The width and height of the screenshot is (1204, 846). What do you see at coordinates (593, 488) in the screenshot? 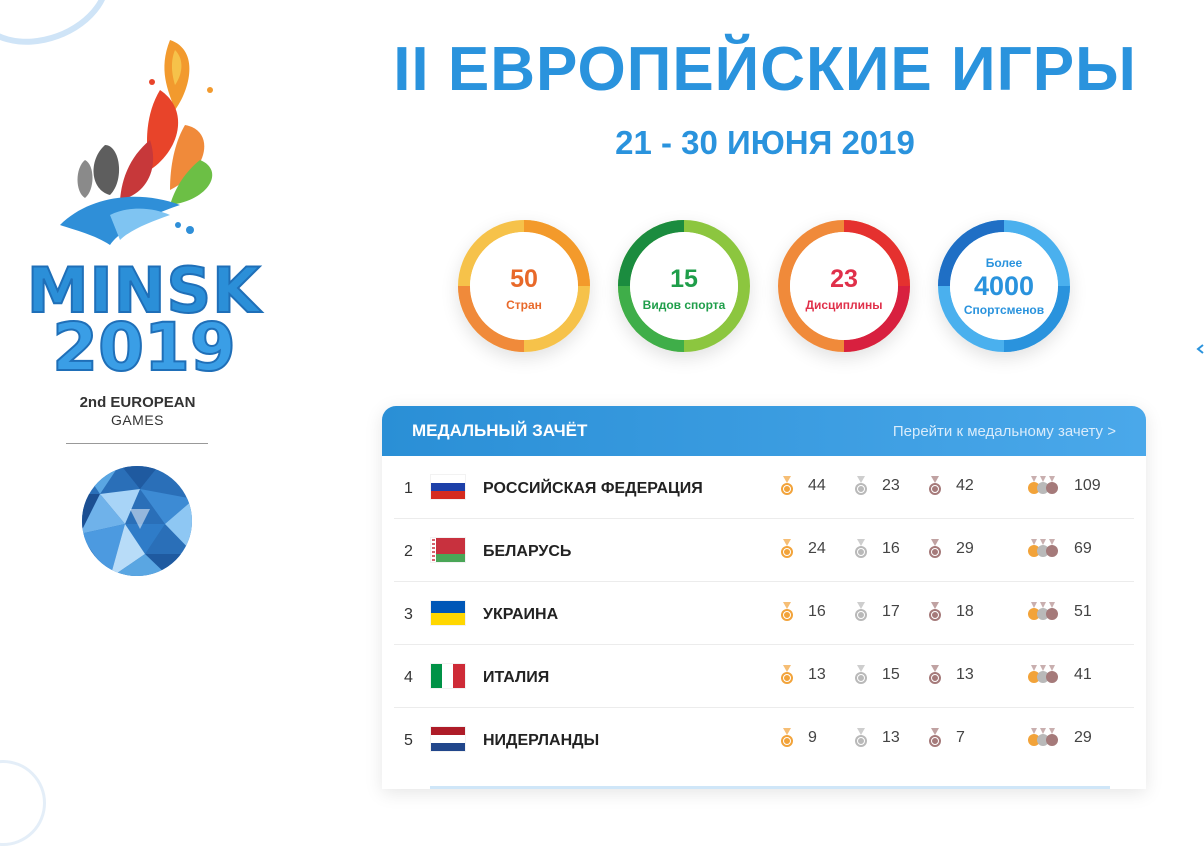
I see `country-name: РОССИЙСКАЯ ФЕДЕРАЦИЯ` at bounding box center [593, 488].